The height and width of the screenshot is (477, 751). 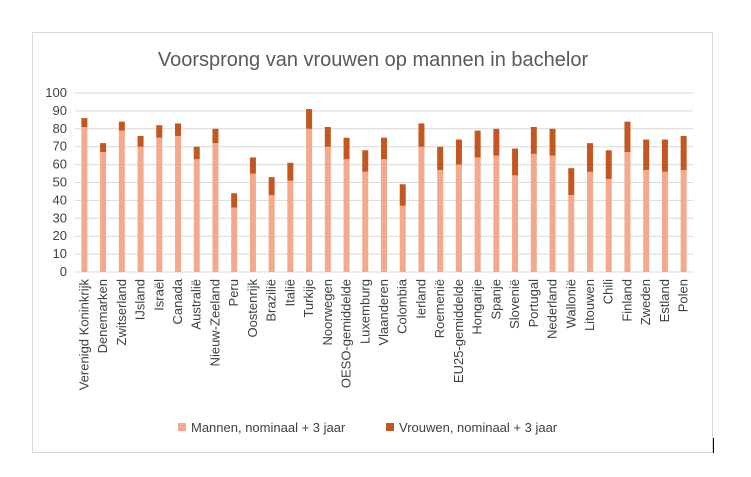 What do you see at coordinates (645, 302) in the screenshot?
I see `x-tick-label: Zweden` at bounding box center [645, 302].